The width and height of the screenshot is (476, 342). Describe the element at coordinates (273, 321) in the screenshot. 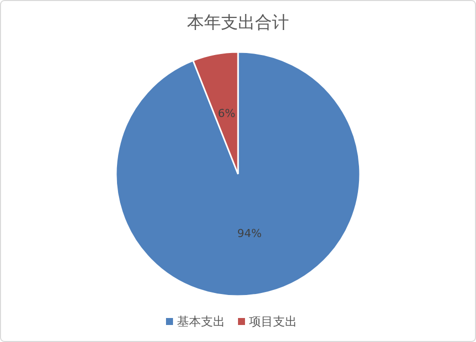

I see `legend-label: 项目支出` at that location.